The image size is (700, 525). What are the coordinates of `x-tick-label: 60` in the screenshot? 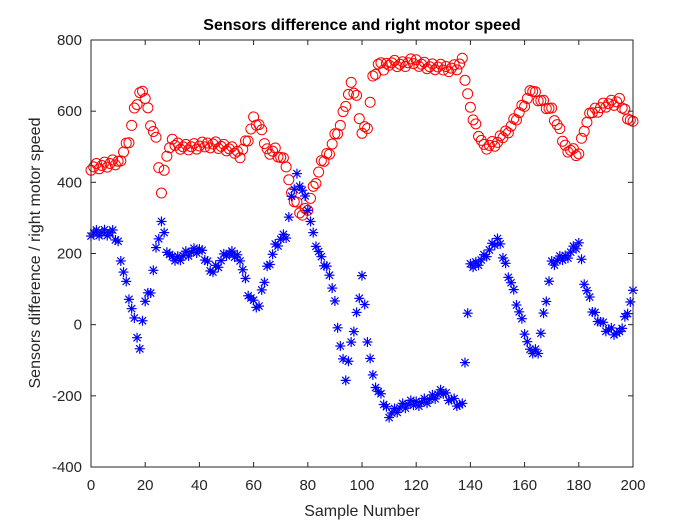 It's located at (253, 485).